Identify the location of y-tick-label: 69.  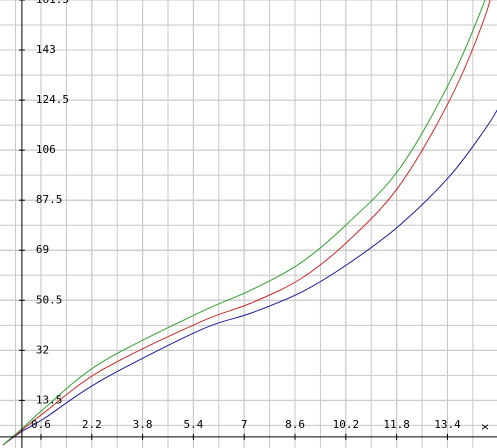
(42, 249).